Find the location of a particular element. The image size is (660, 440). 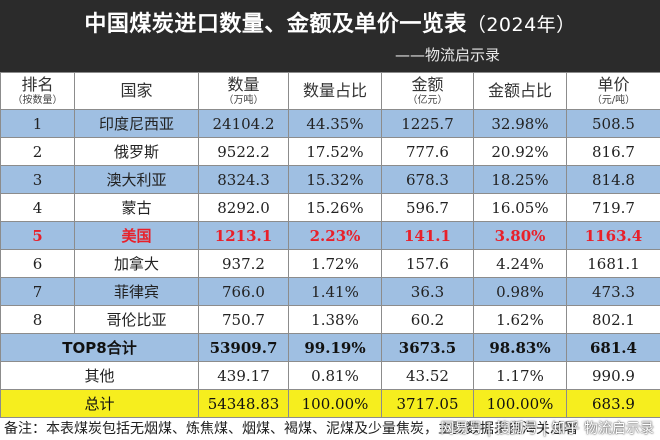

rank-cell: 4 is located at coordinates (37, 207).